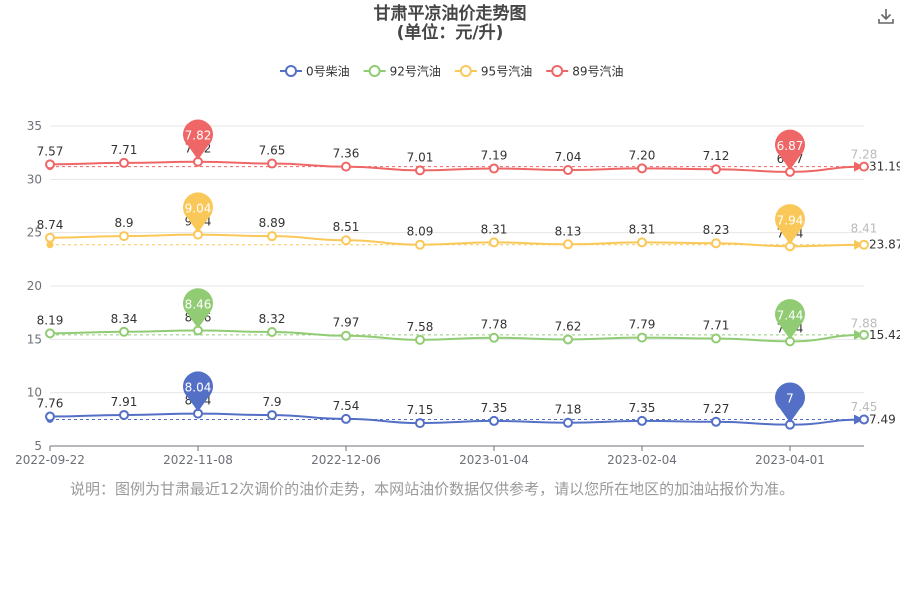 This screenshot has width=900, height=600. Describe the element at coordinates (568, 231) in the screenshot. I see `data-label: 8.13` at that location.